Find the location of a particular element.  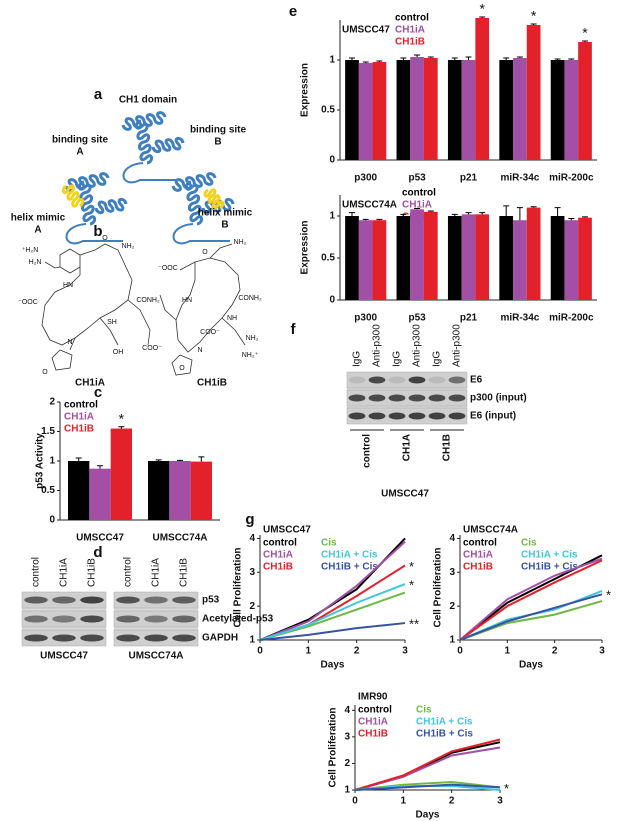

x-tick-label: 0 is located at coordinates (460, 651).